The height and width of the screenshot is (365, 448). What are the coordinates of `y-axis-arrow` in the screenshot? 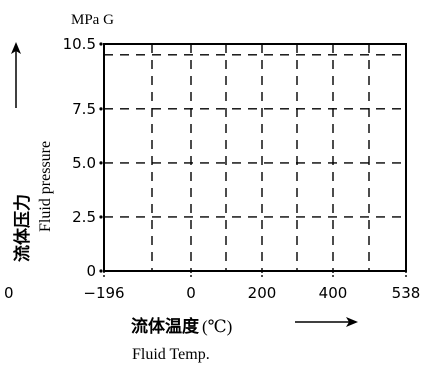 It's located at (16, 75).